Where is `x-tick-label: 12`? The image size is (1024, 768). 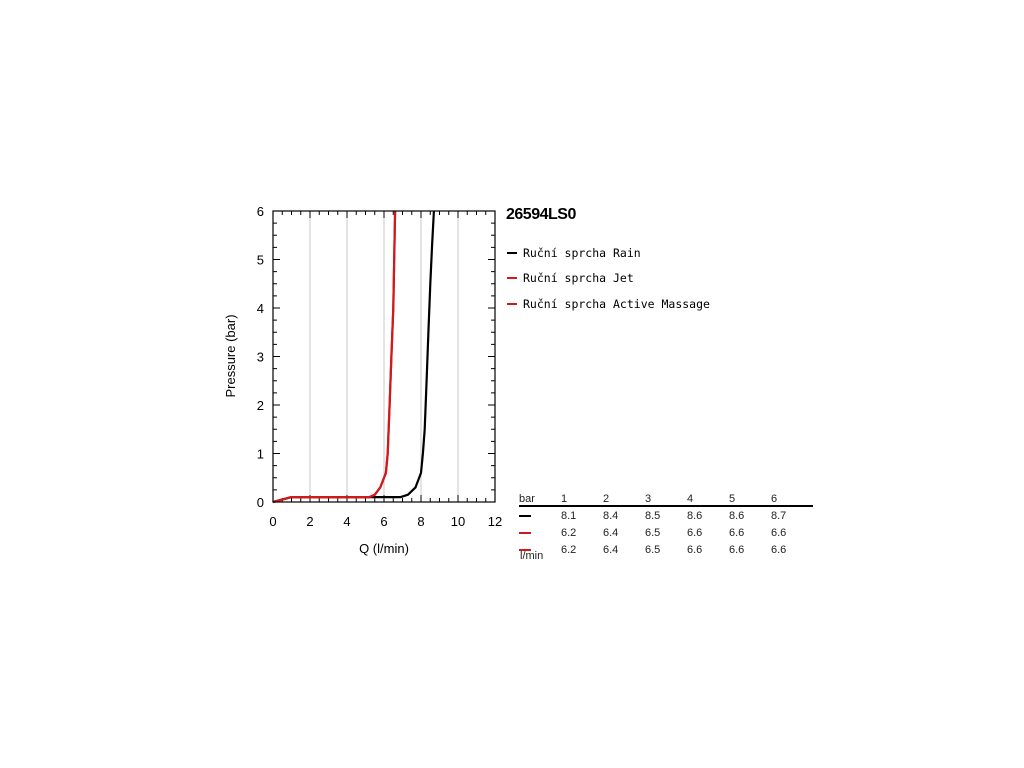 x-tick-label: 12 is located at coordinates (495, 521).